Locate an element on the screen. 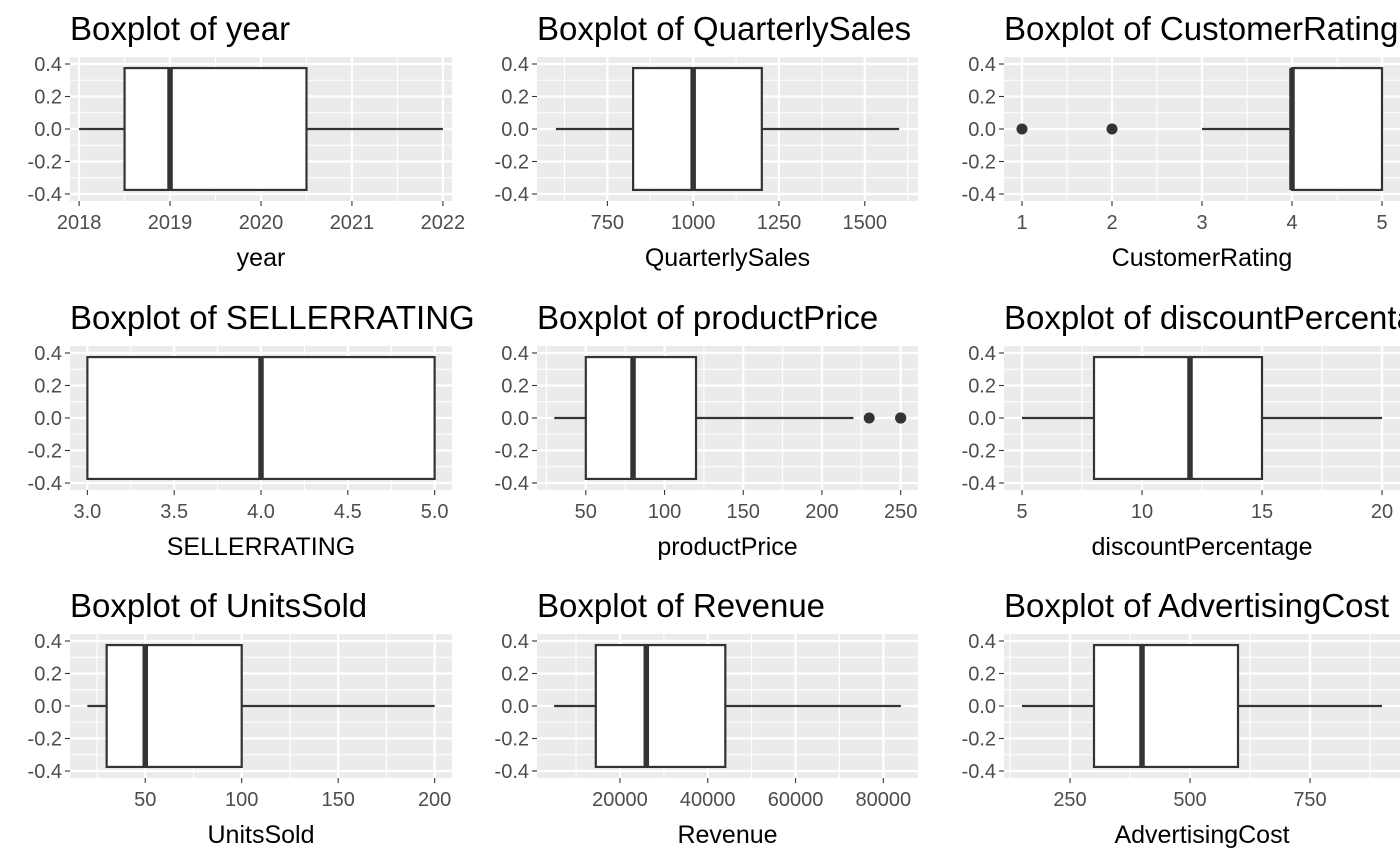 This screenshot has width=1400, height=865. x-tick-label: 15 is located at coordinates (1262, 512).